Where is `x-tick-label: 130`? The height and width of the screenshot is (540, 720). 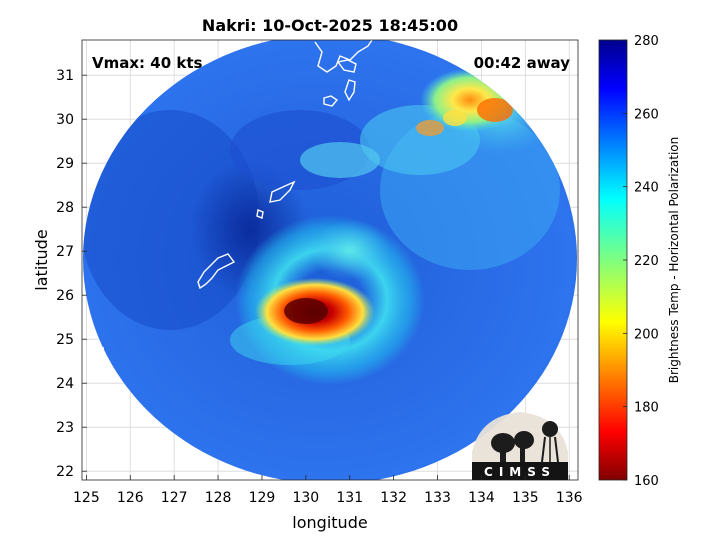 x-tick-label: 130 is located at coordinates (305, 498).